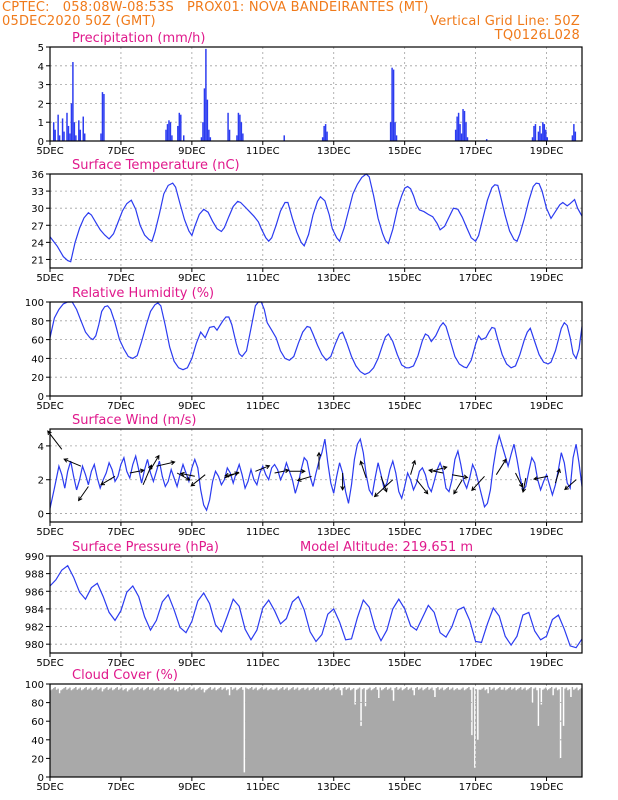 The width and height of the screenshot is (618, 800). What do you see at coordinates (37, 260) in the screenshot?
I see `temperature-ytick-label: 21` at bounding box center [37, 260].